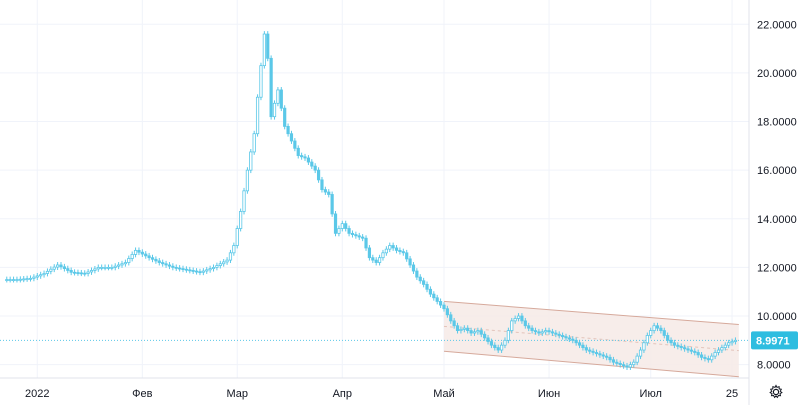  What do you see at coordinates (777, 220) in the screenshot?
I see `y-tick-label: 14.0000` at bounding box center [777, 220].